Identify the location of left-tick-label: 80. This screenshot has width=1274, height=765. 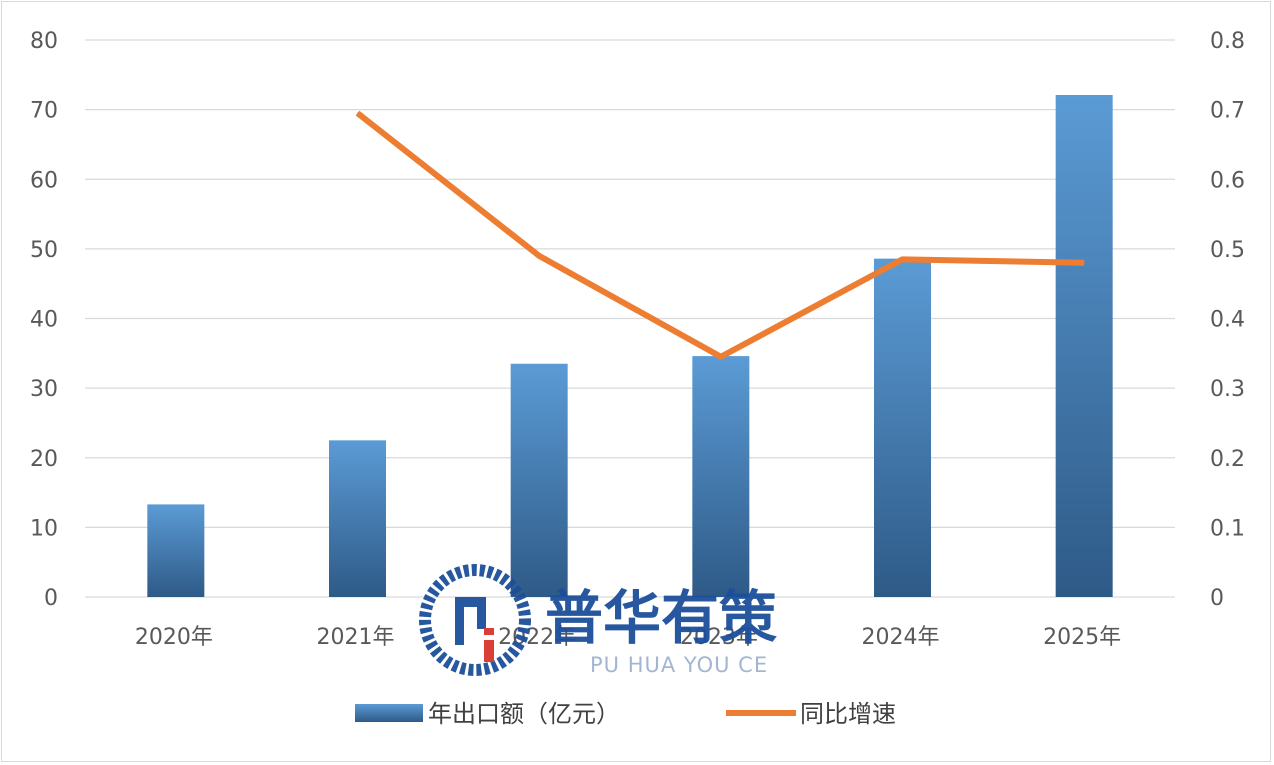
(44, 41).